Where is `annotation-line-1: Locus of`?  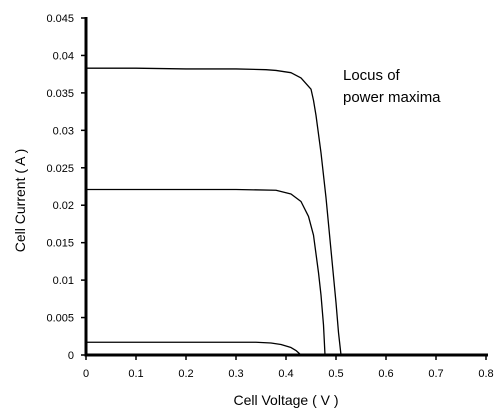
annotation-line-1: Locus of is located at coordinates (372, 75).